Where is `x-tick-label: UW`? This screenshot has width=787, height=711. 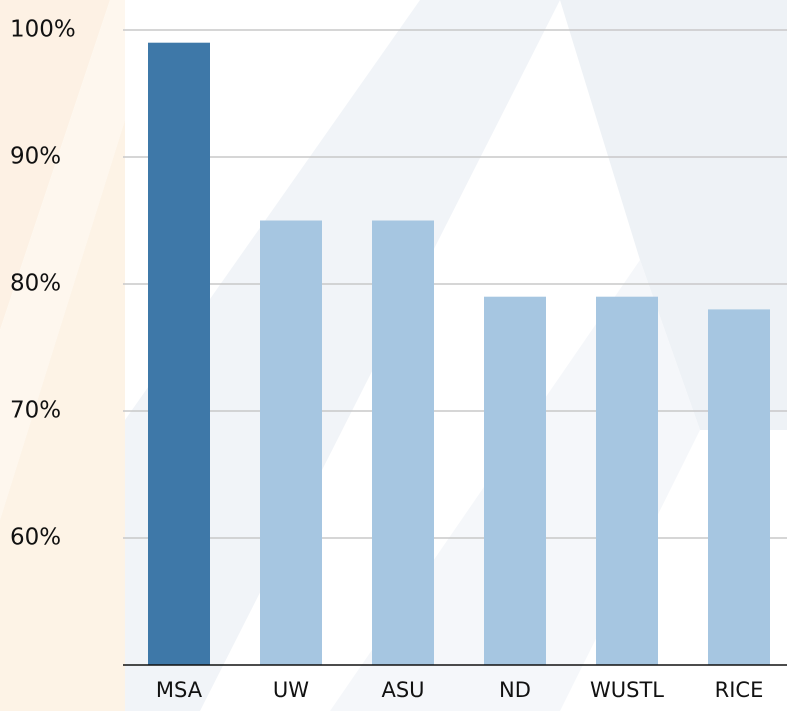
x-tick-label: UW is located at coordinates (291, 690).